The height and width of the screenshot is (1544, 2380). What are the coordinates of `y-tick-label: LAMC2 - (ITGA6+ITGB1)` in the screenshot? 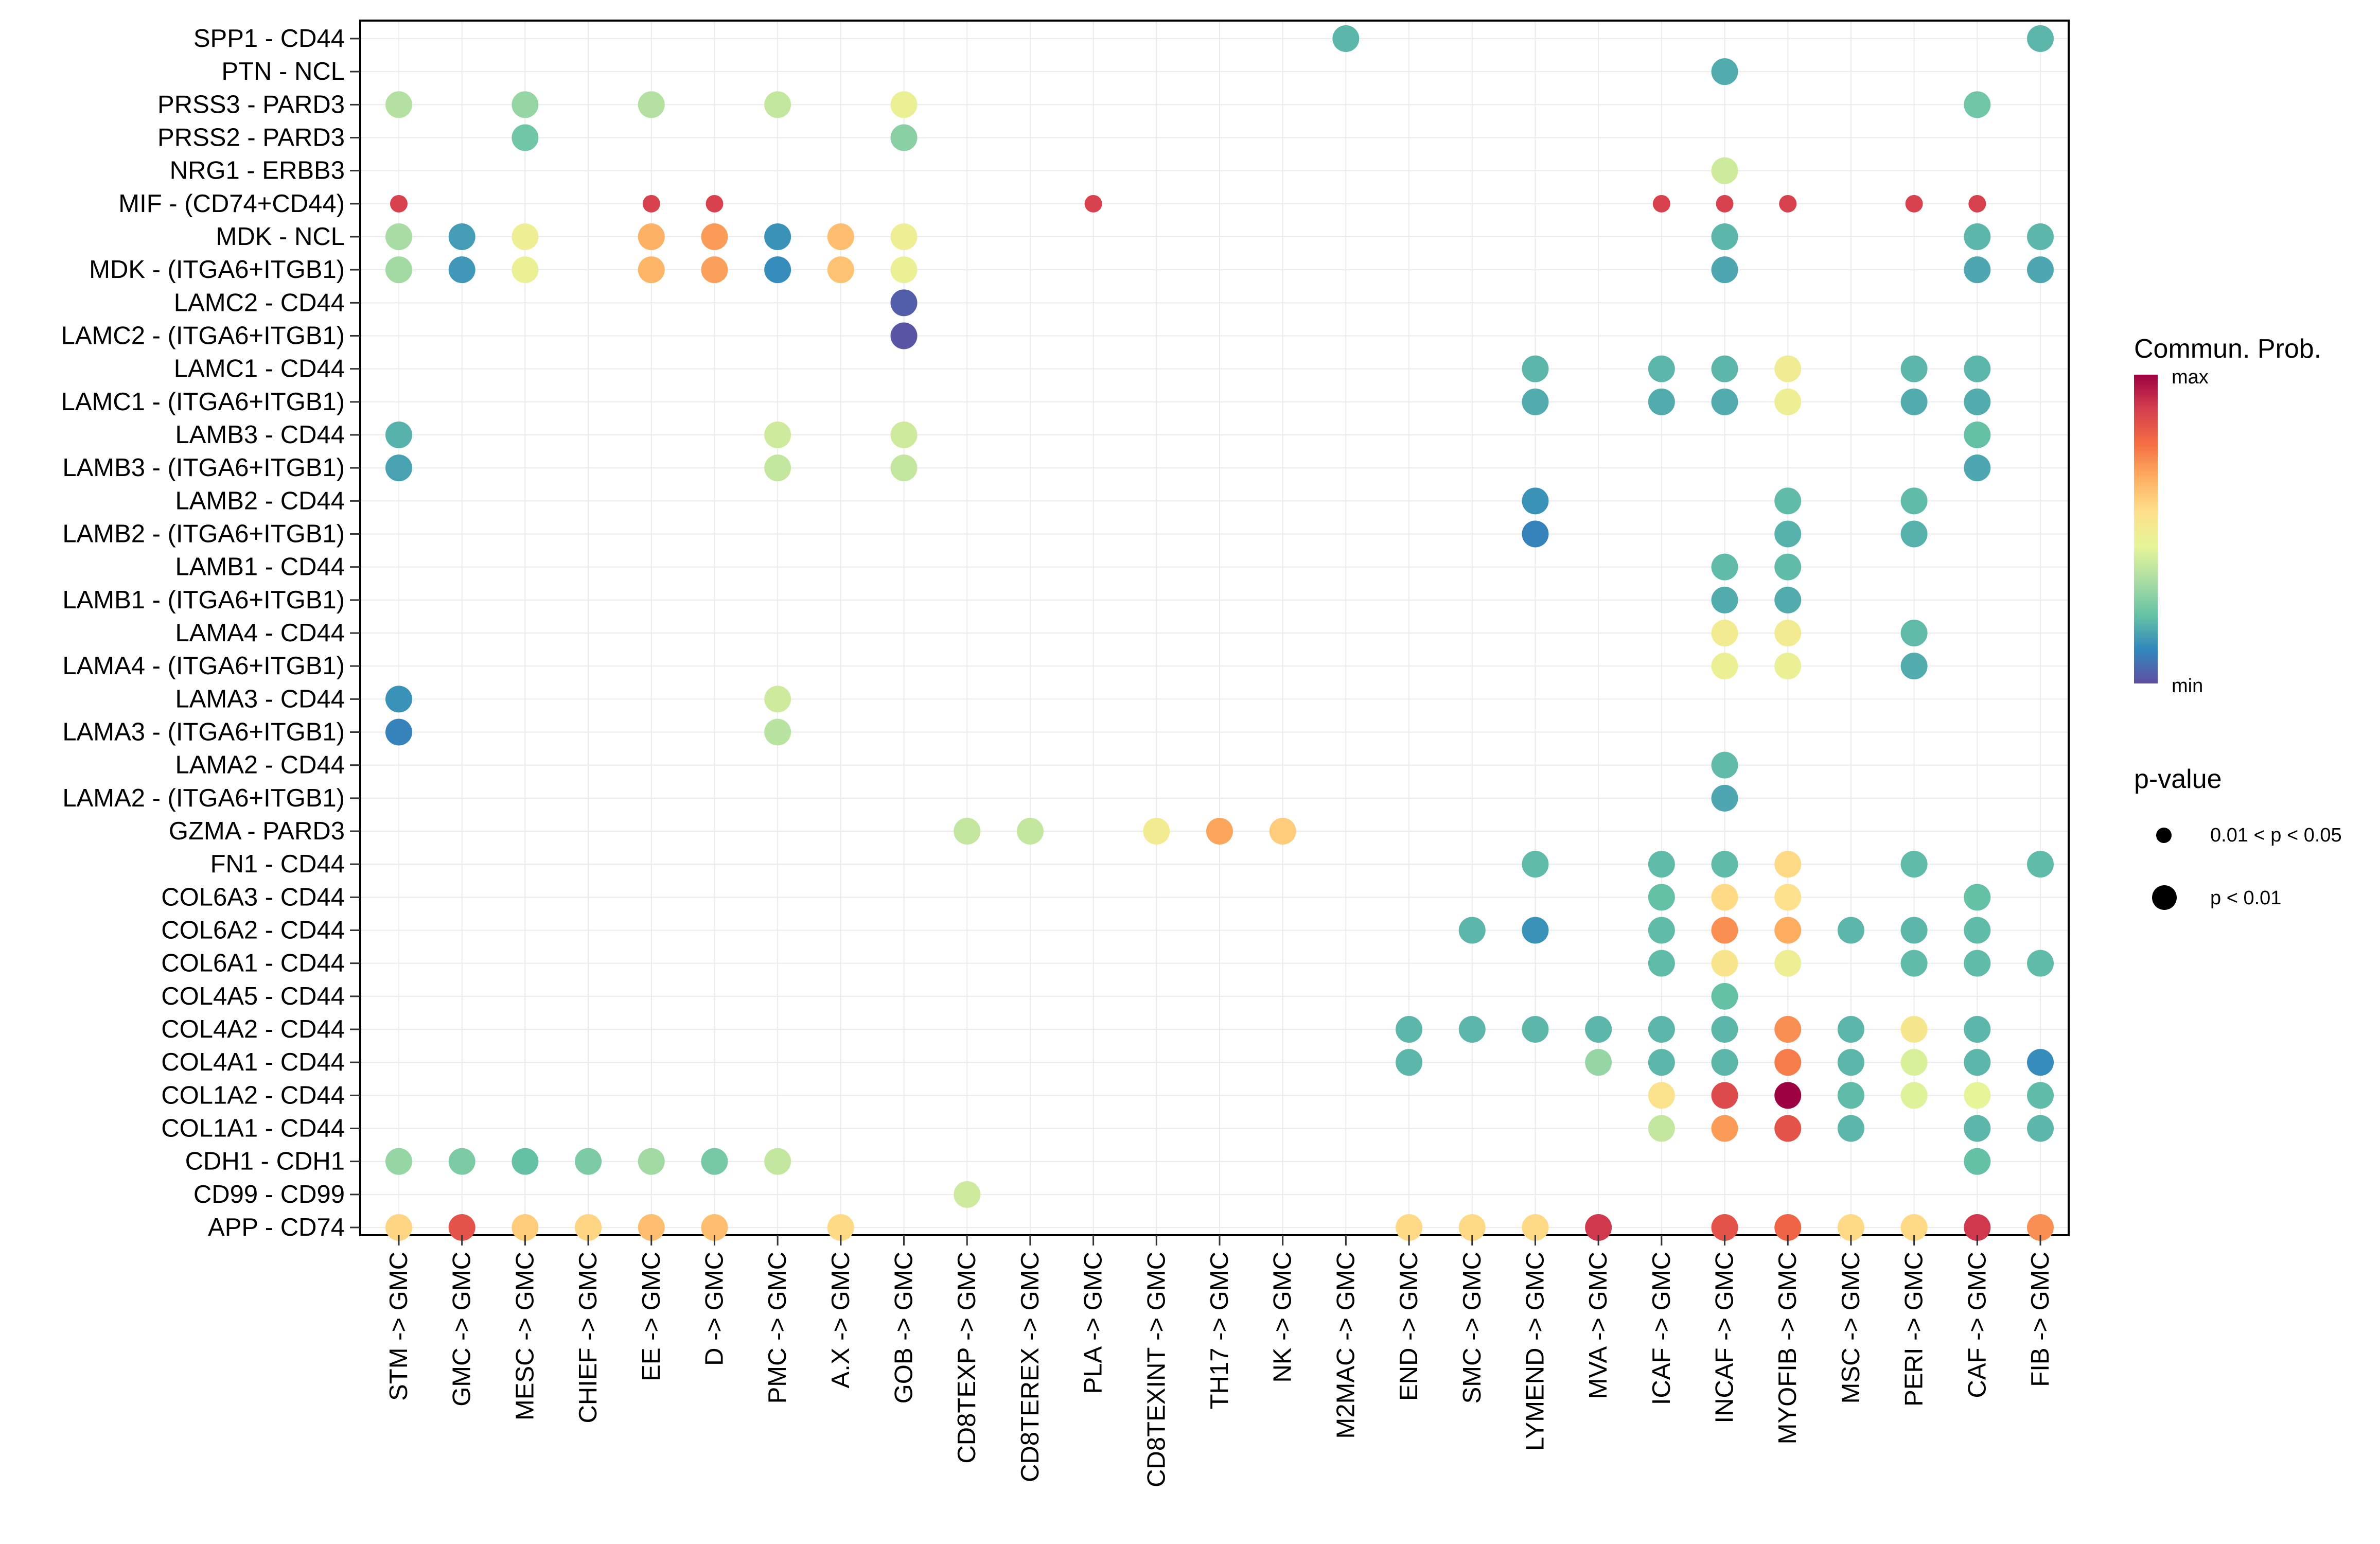 It's located at (203, 336).